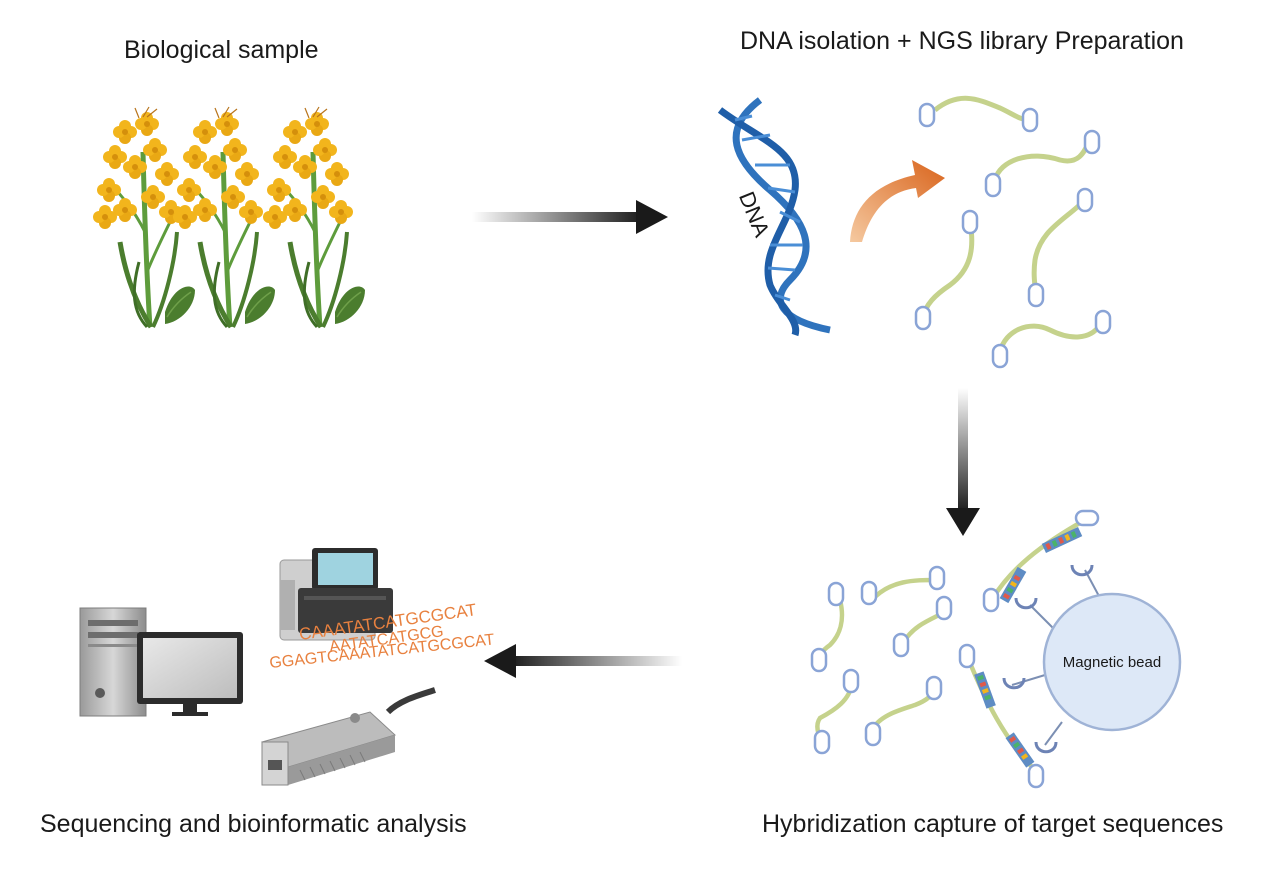 The width and height of the screenshot is (1280, 880). Describe the element at coordinates (897, 201) in the screenshot. I see `orange-curved-arrow` at that location.